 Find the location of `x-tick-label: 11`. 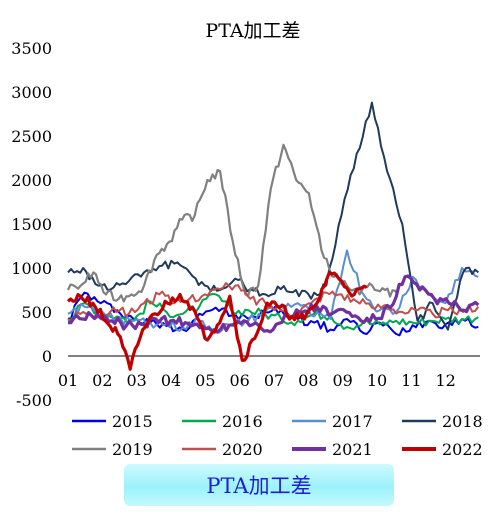

x-tick-label: 11 is located at coordinates (411, 380).